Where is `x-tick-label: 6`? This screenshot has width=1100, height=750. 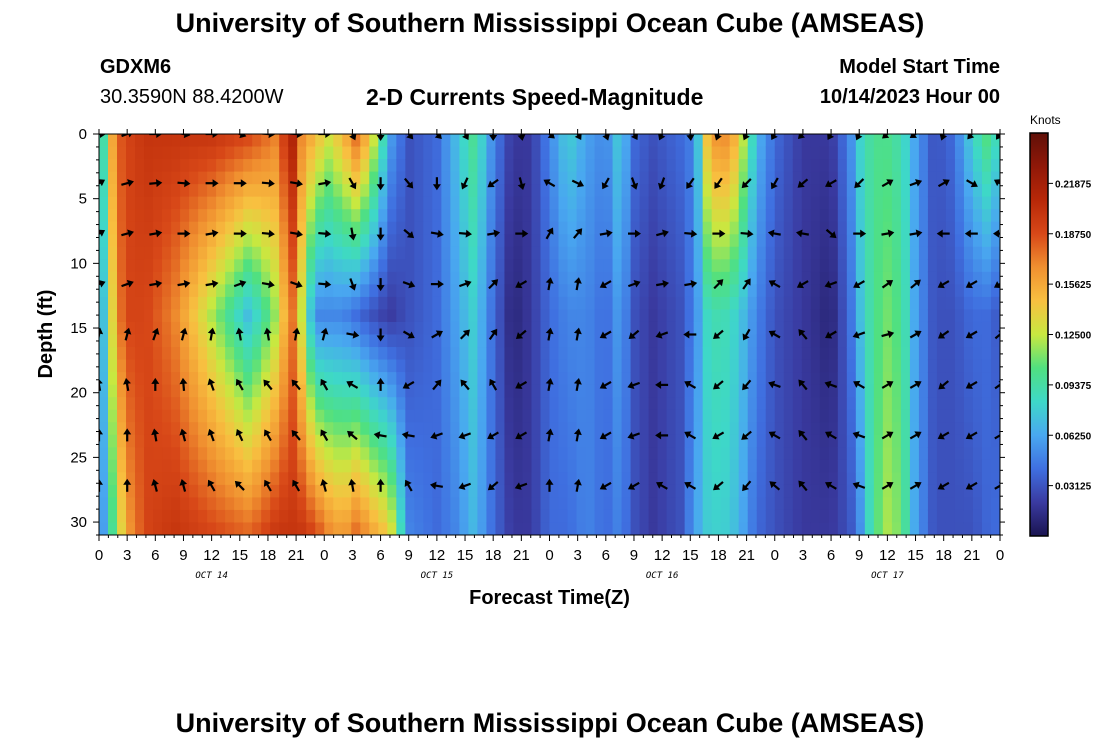 x-tick-label: 6 is located at coordinates (831, 555).